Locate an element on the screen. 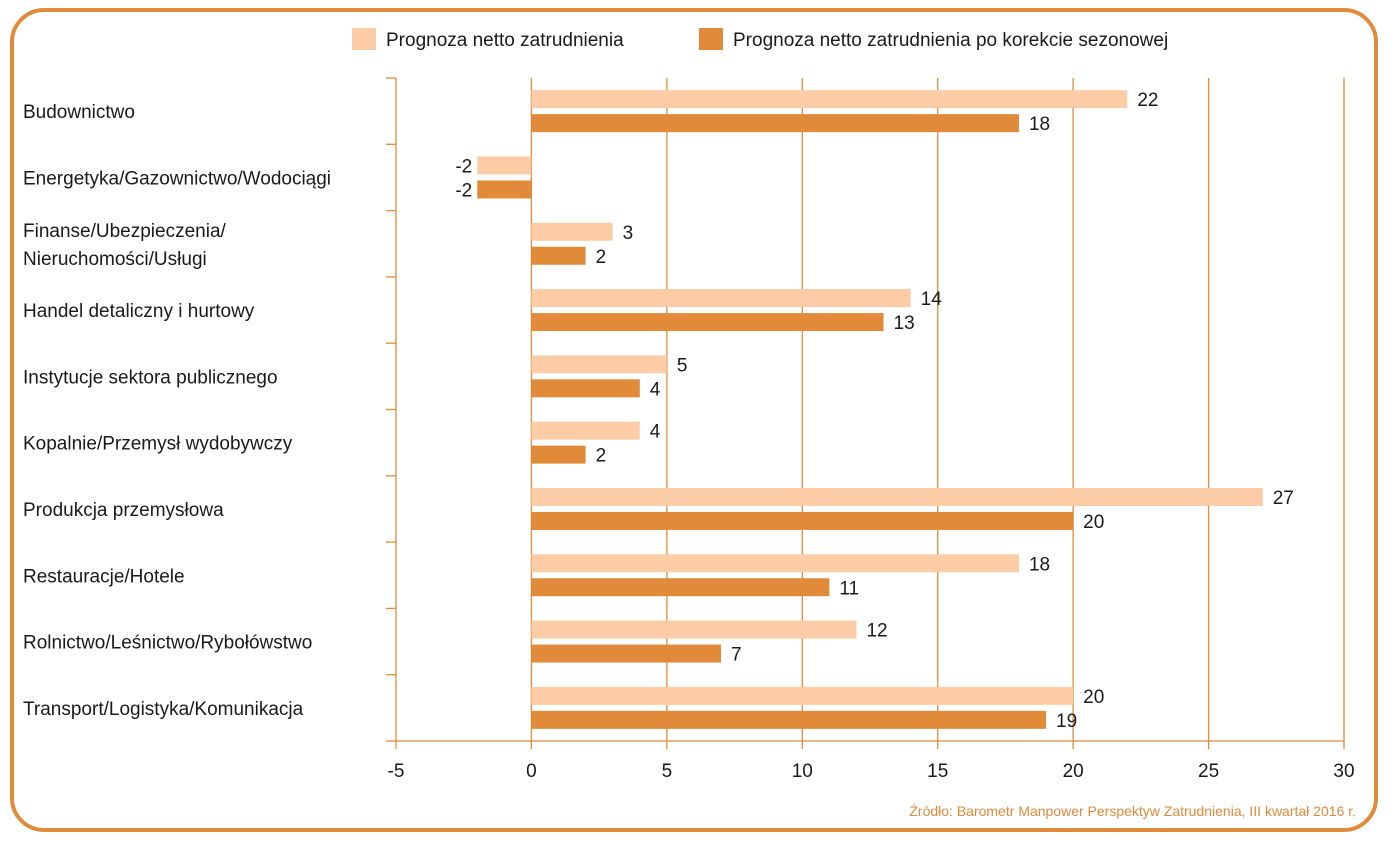 The width and height of the screenshot is (1394, 845). category-label: Finanse/Ubezpieczenia/ is located at coordinates (125, 231).